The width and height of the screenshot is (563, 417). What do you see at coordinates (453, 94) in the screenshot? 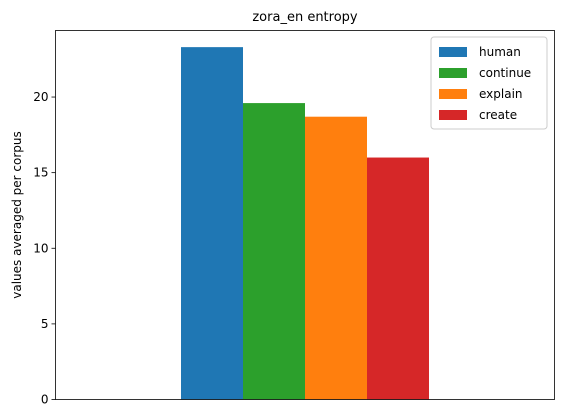
I see `legend-swatch-explain` at bounding box center [453, 94].